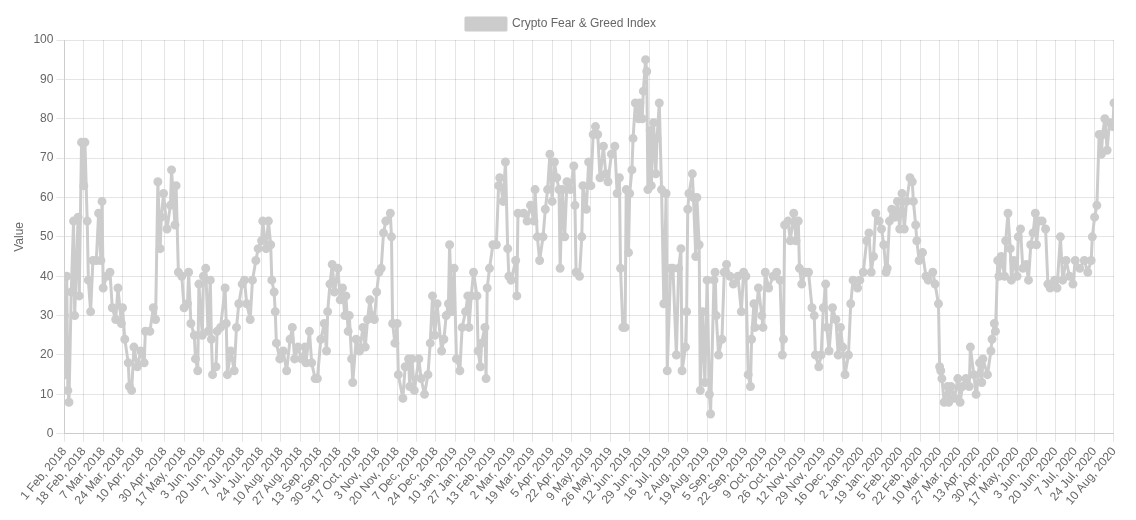 This screenshot has height=520, width=1136. What do you see at coordinates (47, 78) in the screenshot?
I see `y-tick-label: 90` at bounding box center [47, 78].